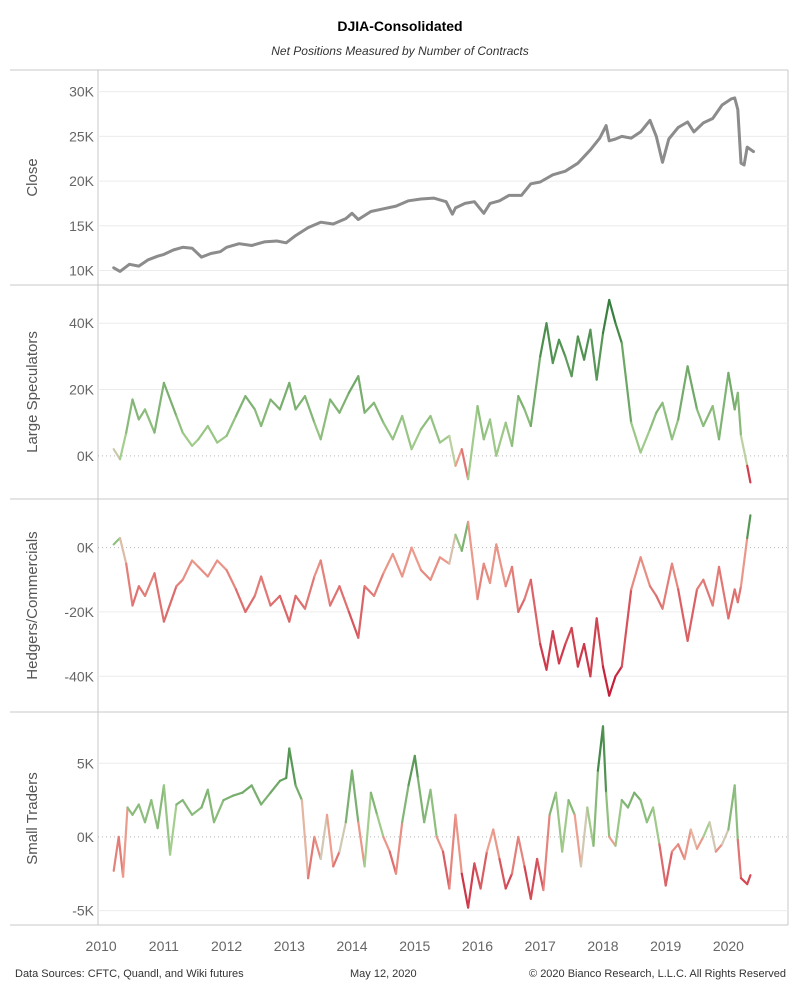 The image size is (800, 1000). Describe the element at coordinates (383, 974) in the screenshot. I see `footer-date: May 12, 2020` at that location.